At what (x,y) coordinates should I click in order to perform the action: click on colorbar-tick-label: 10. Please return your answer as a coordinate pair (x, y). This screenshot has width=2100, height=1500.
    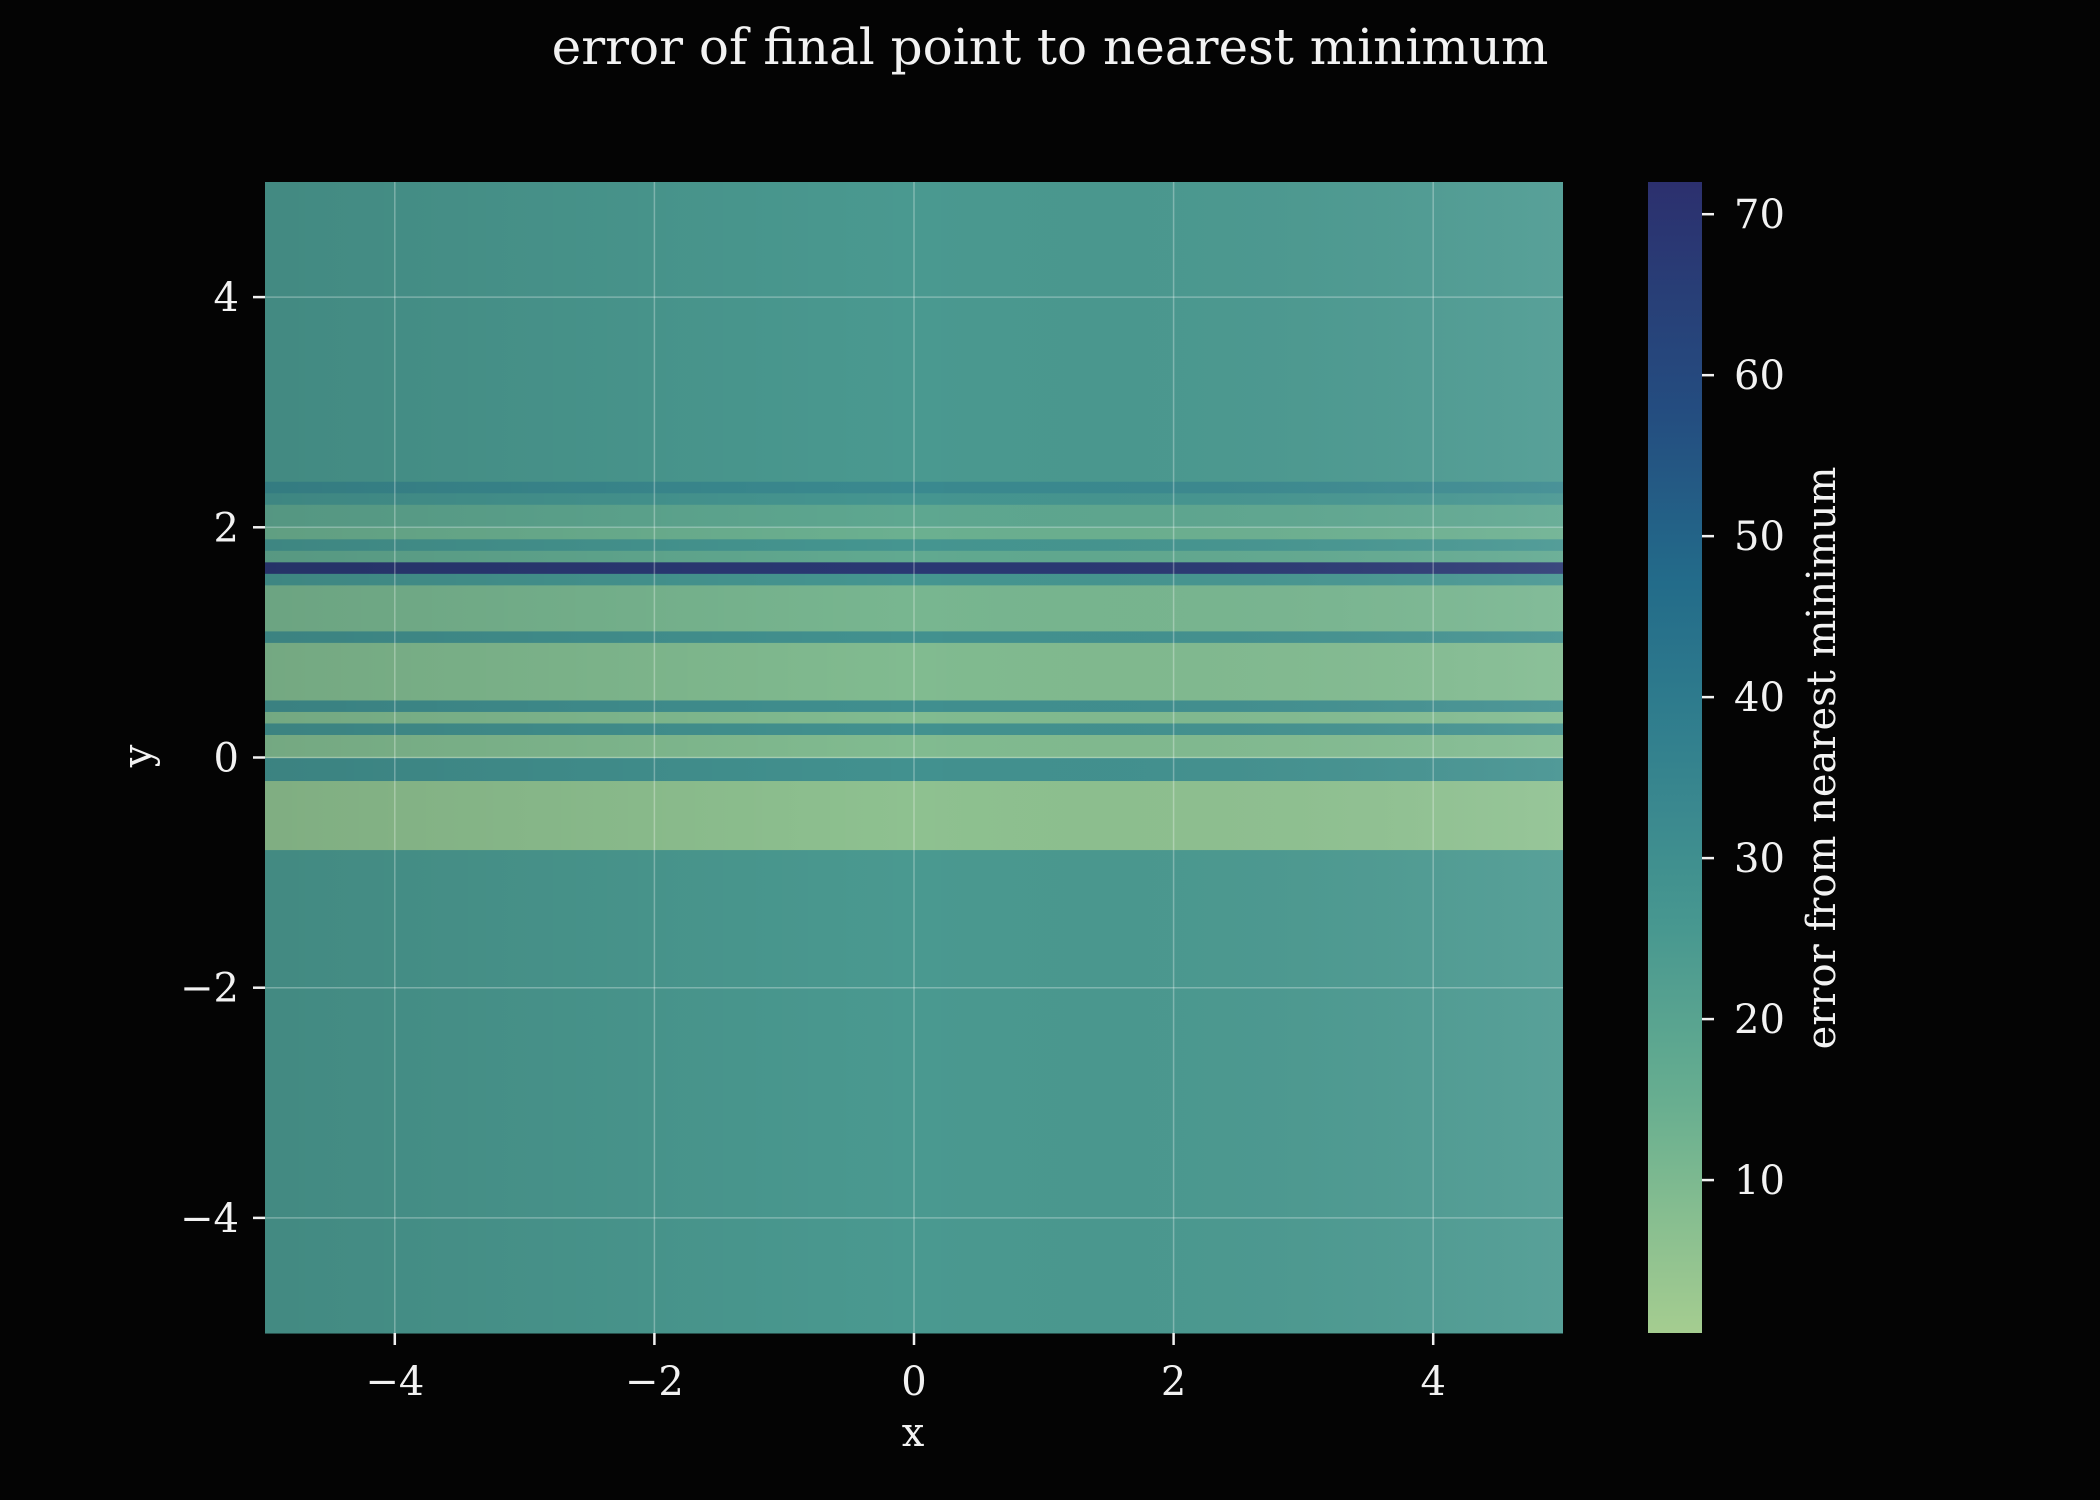
    Looking at the image, I should click on (1759, 1181).